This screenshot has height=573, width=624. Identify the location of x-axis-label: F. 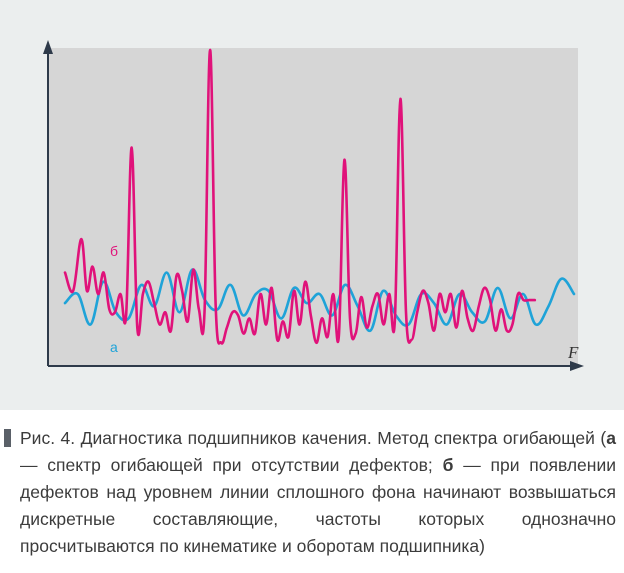
(573, 352).